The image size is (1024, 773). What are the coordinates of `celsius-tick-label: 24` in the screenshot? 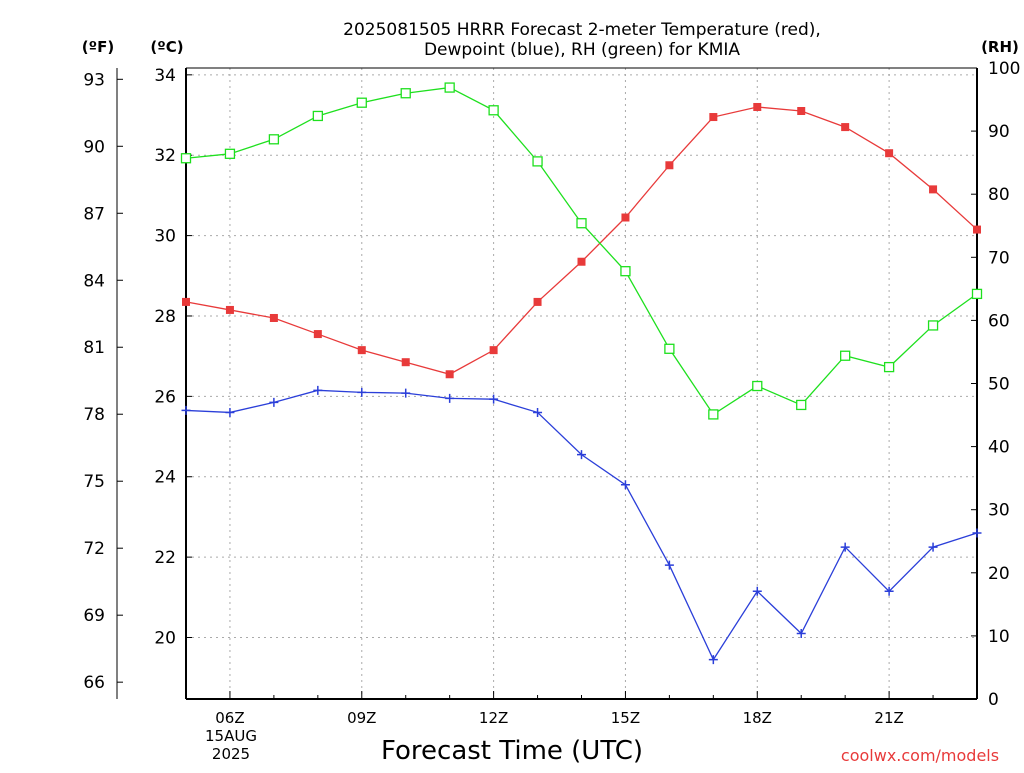 It's located at (165, 478).